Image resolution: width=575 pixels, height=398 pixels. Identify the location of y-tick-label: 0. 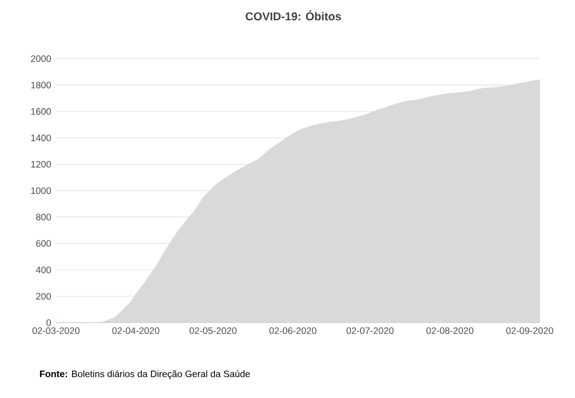
(48, 322).